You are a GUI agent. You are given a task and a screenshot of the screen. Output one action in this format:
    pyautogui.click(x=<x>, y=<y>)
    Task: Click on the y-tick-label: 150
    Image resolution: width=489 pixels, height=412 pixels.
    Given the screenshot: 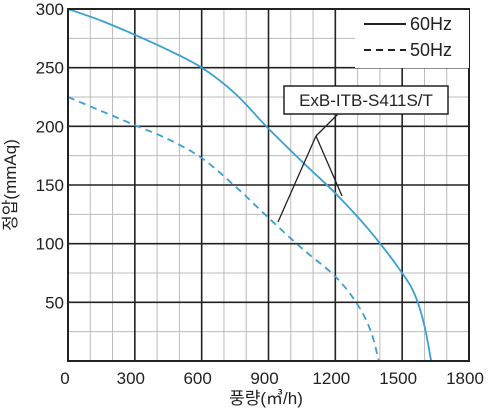 What is the action you would take?
    pyautogui.click(x=50, y=185)
    